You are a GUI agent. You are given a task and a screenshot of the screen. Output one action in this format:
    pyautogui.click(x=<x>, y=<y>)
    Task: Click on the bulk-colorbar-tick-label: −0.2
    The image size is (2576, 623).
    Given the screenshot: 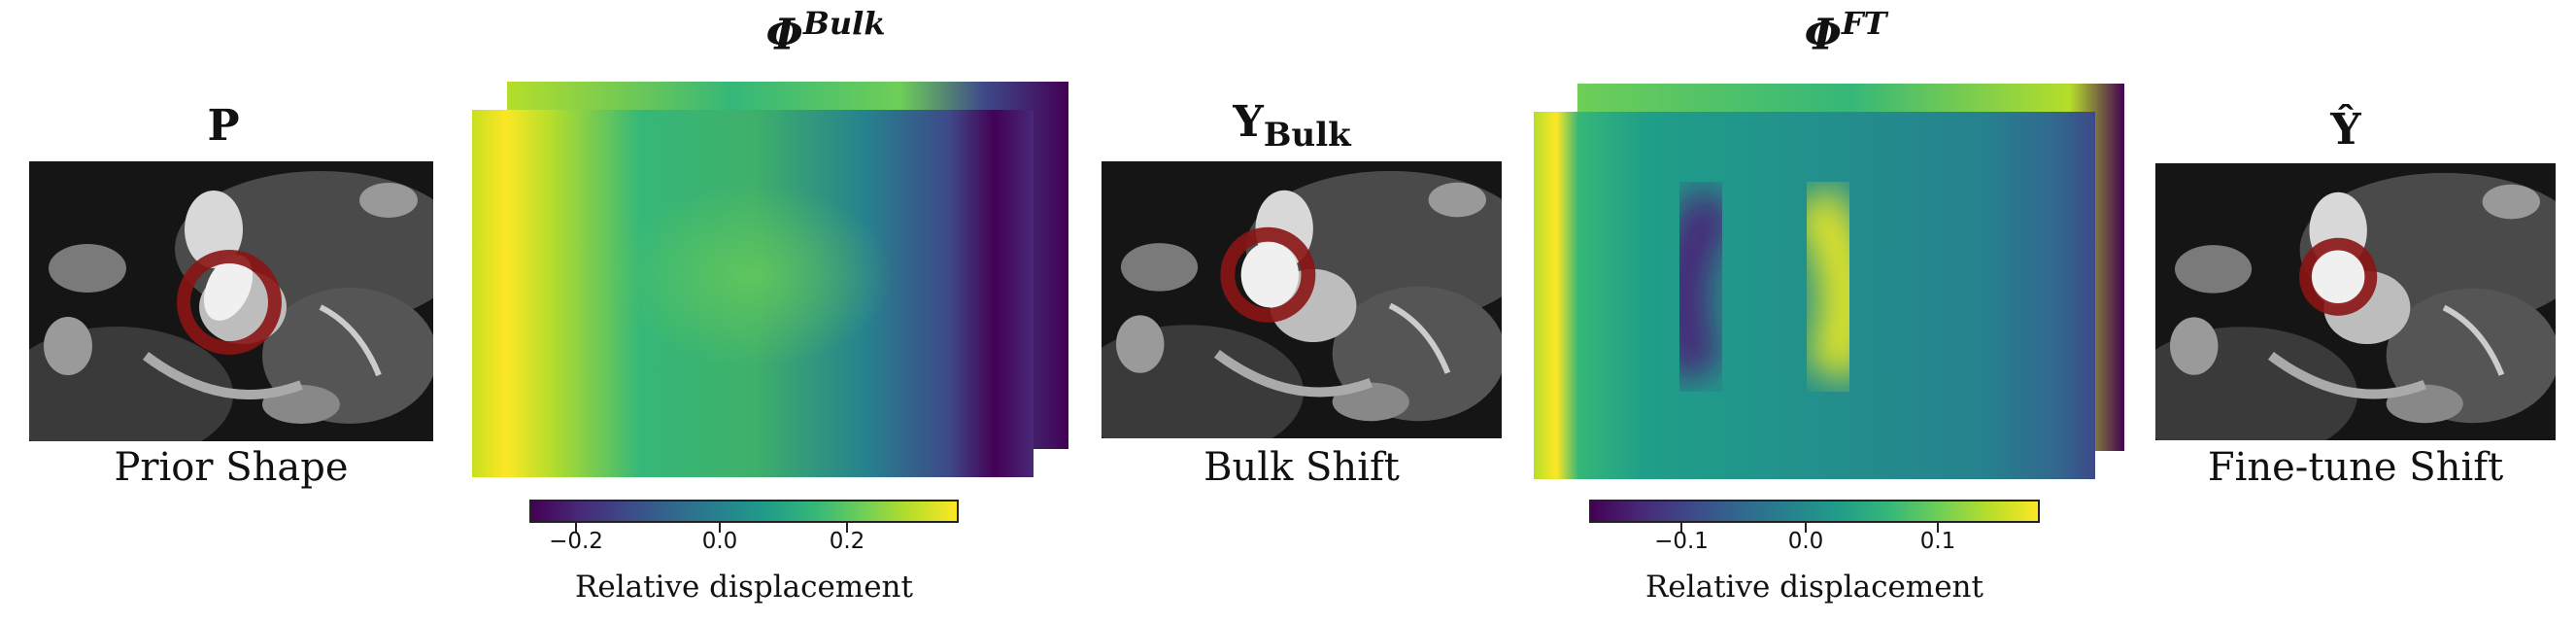 What is the action you would take?
    pyautogui.click(x=576, y=541)
    